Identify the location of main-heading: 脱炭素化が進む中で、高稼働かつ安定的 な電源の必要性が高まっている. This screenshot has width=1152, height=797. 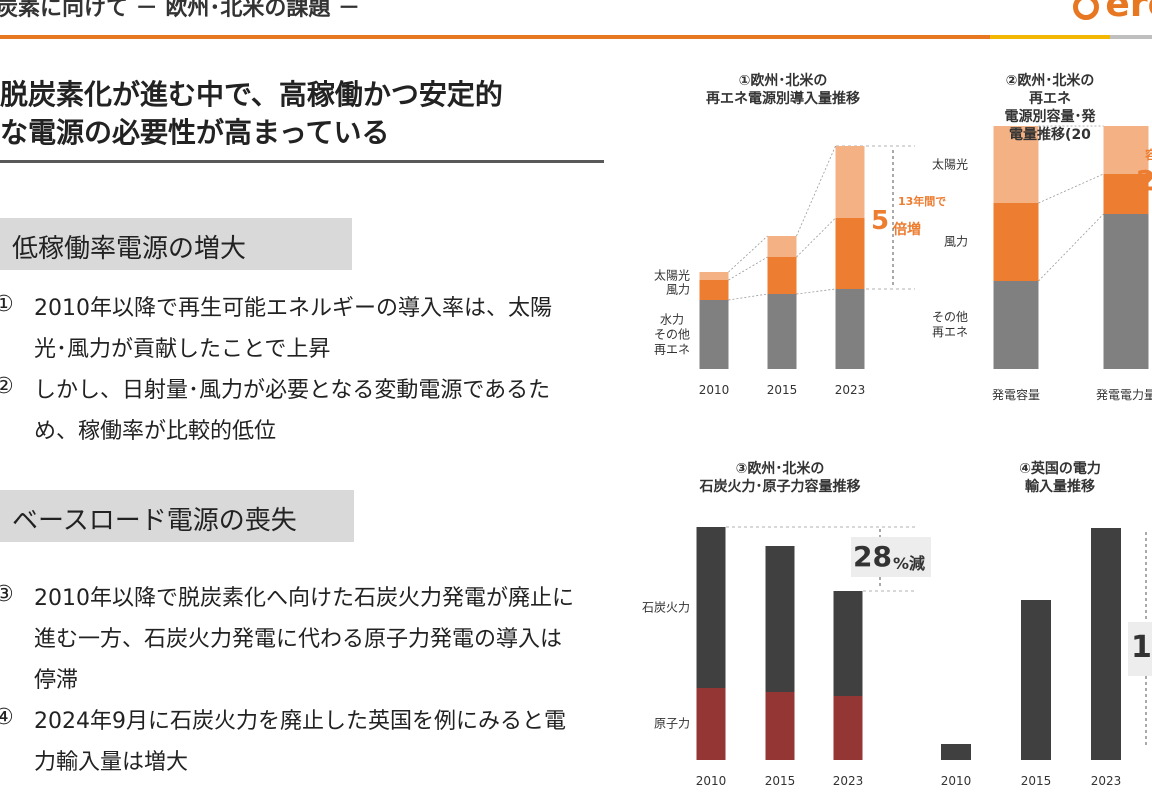
(251, 113).